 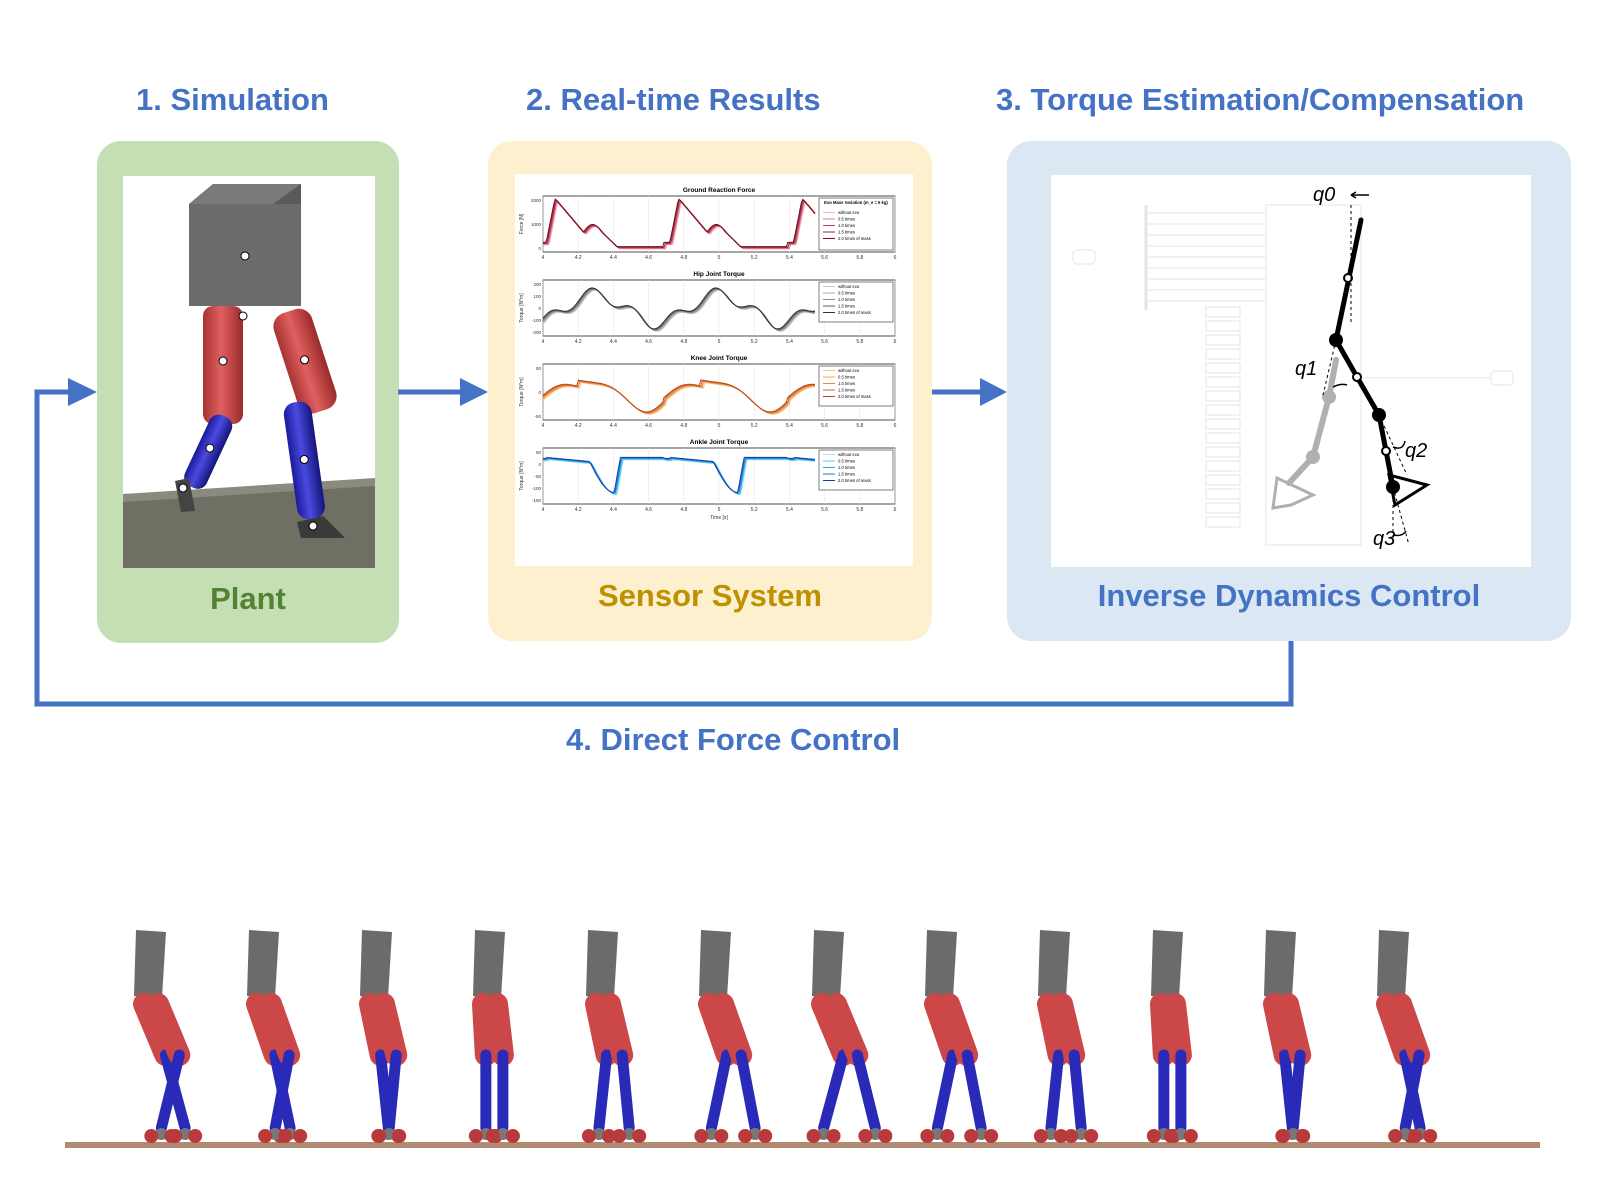 I want to click on step-4-title: 4. Direct Force Control, so click(x=733, y=739).